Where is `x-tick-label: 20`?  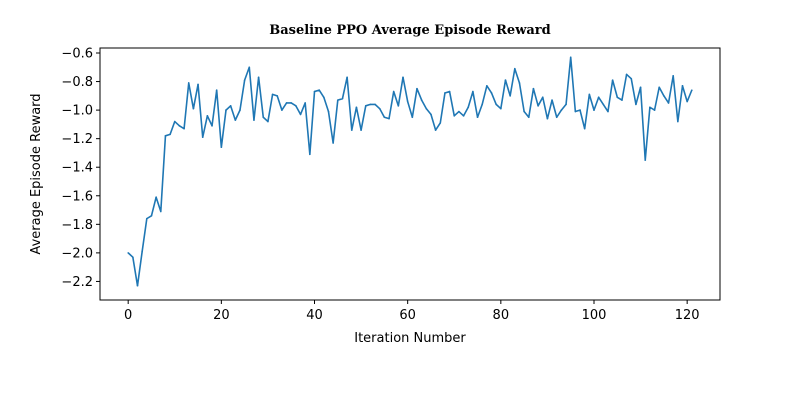 x-tick-label: 20 is located at coordinates (221, 315).